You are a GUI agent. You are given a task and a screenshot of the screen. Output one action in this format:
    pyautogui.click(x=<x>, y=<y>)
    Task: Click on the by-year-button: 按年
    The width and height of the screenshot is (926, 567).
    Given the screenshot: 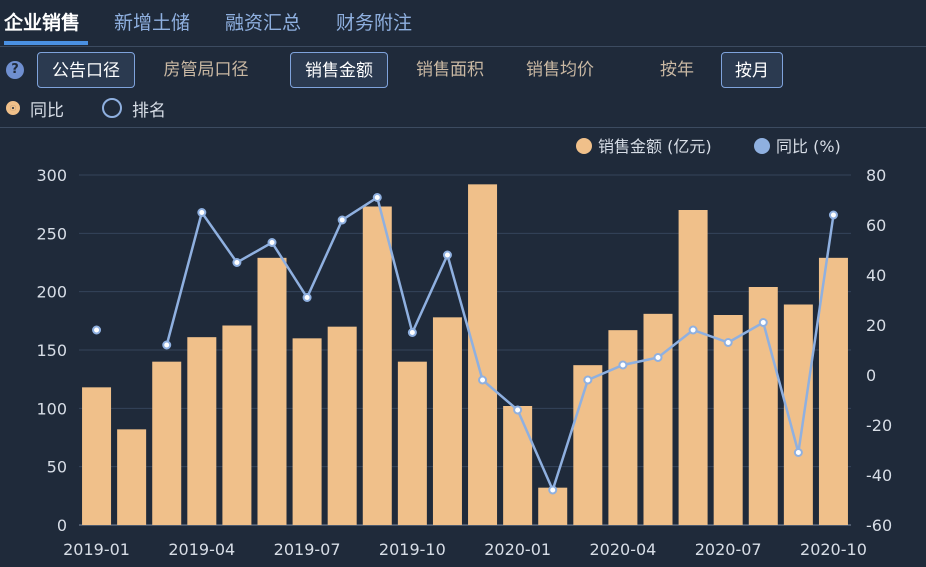 What is the action you would take?
    pyautogui.click(x=677, y=70)
    